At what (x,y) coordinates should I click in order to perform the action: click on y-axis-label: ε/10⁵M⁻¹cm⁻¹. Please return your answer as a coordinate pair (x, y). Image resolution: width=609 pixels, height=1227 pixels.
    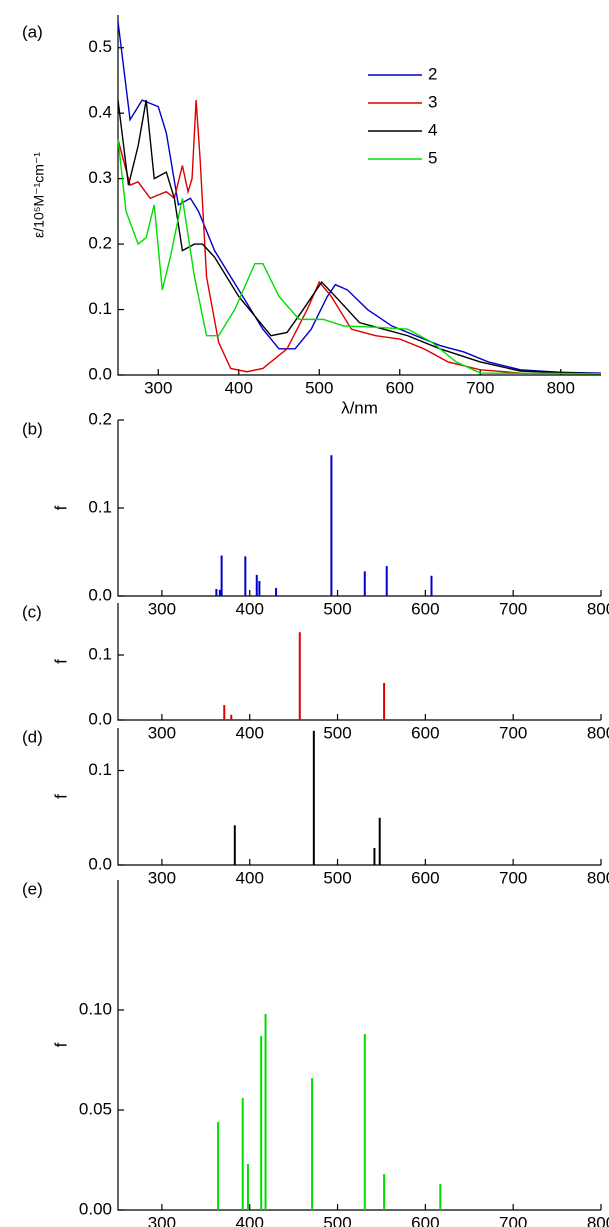
    Looking at the image, I should click on (39, 195).